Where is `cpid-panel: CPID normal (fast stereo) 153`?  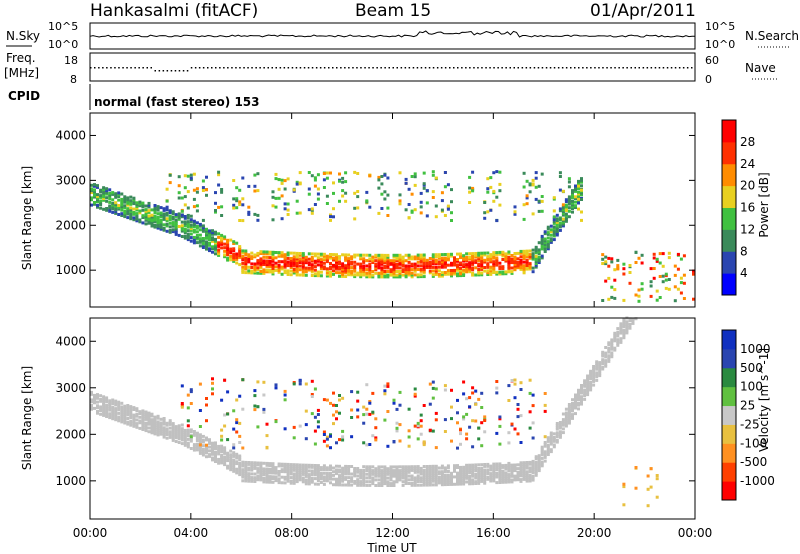
cpid-panel: CPID normal (fast stereo) 153 is located at coordinates (134, 97).